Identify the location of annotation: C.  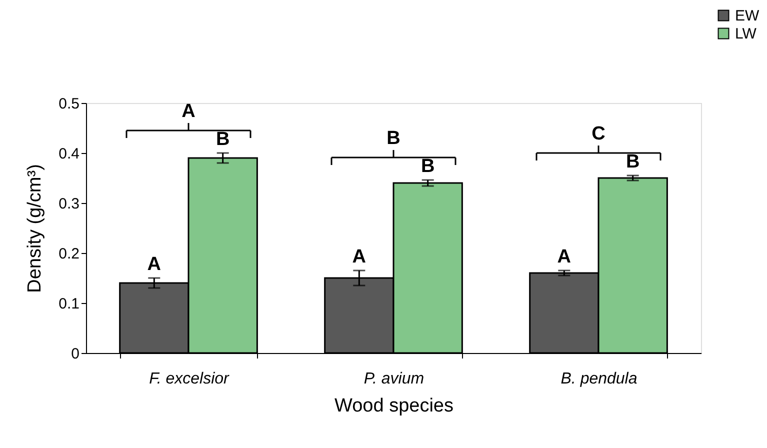
(599, 134).